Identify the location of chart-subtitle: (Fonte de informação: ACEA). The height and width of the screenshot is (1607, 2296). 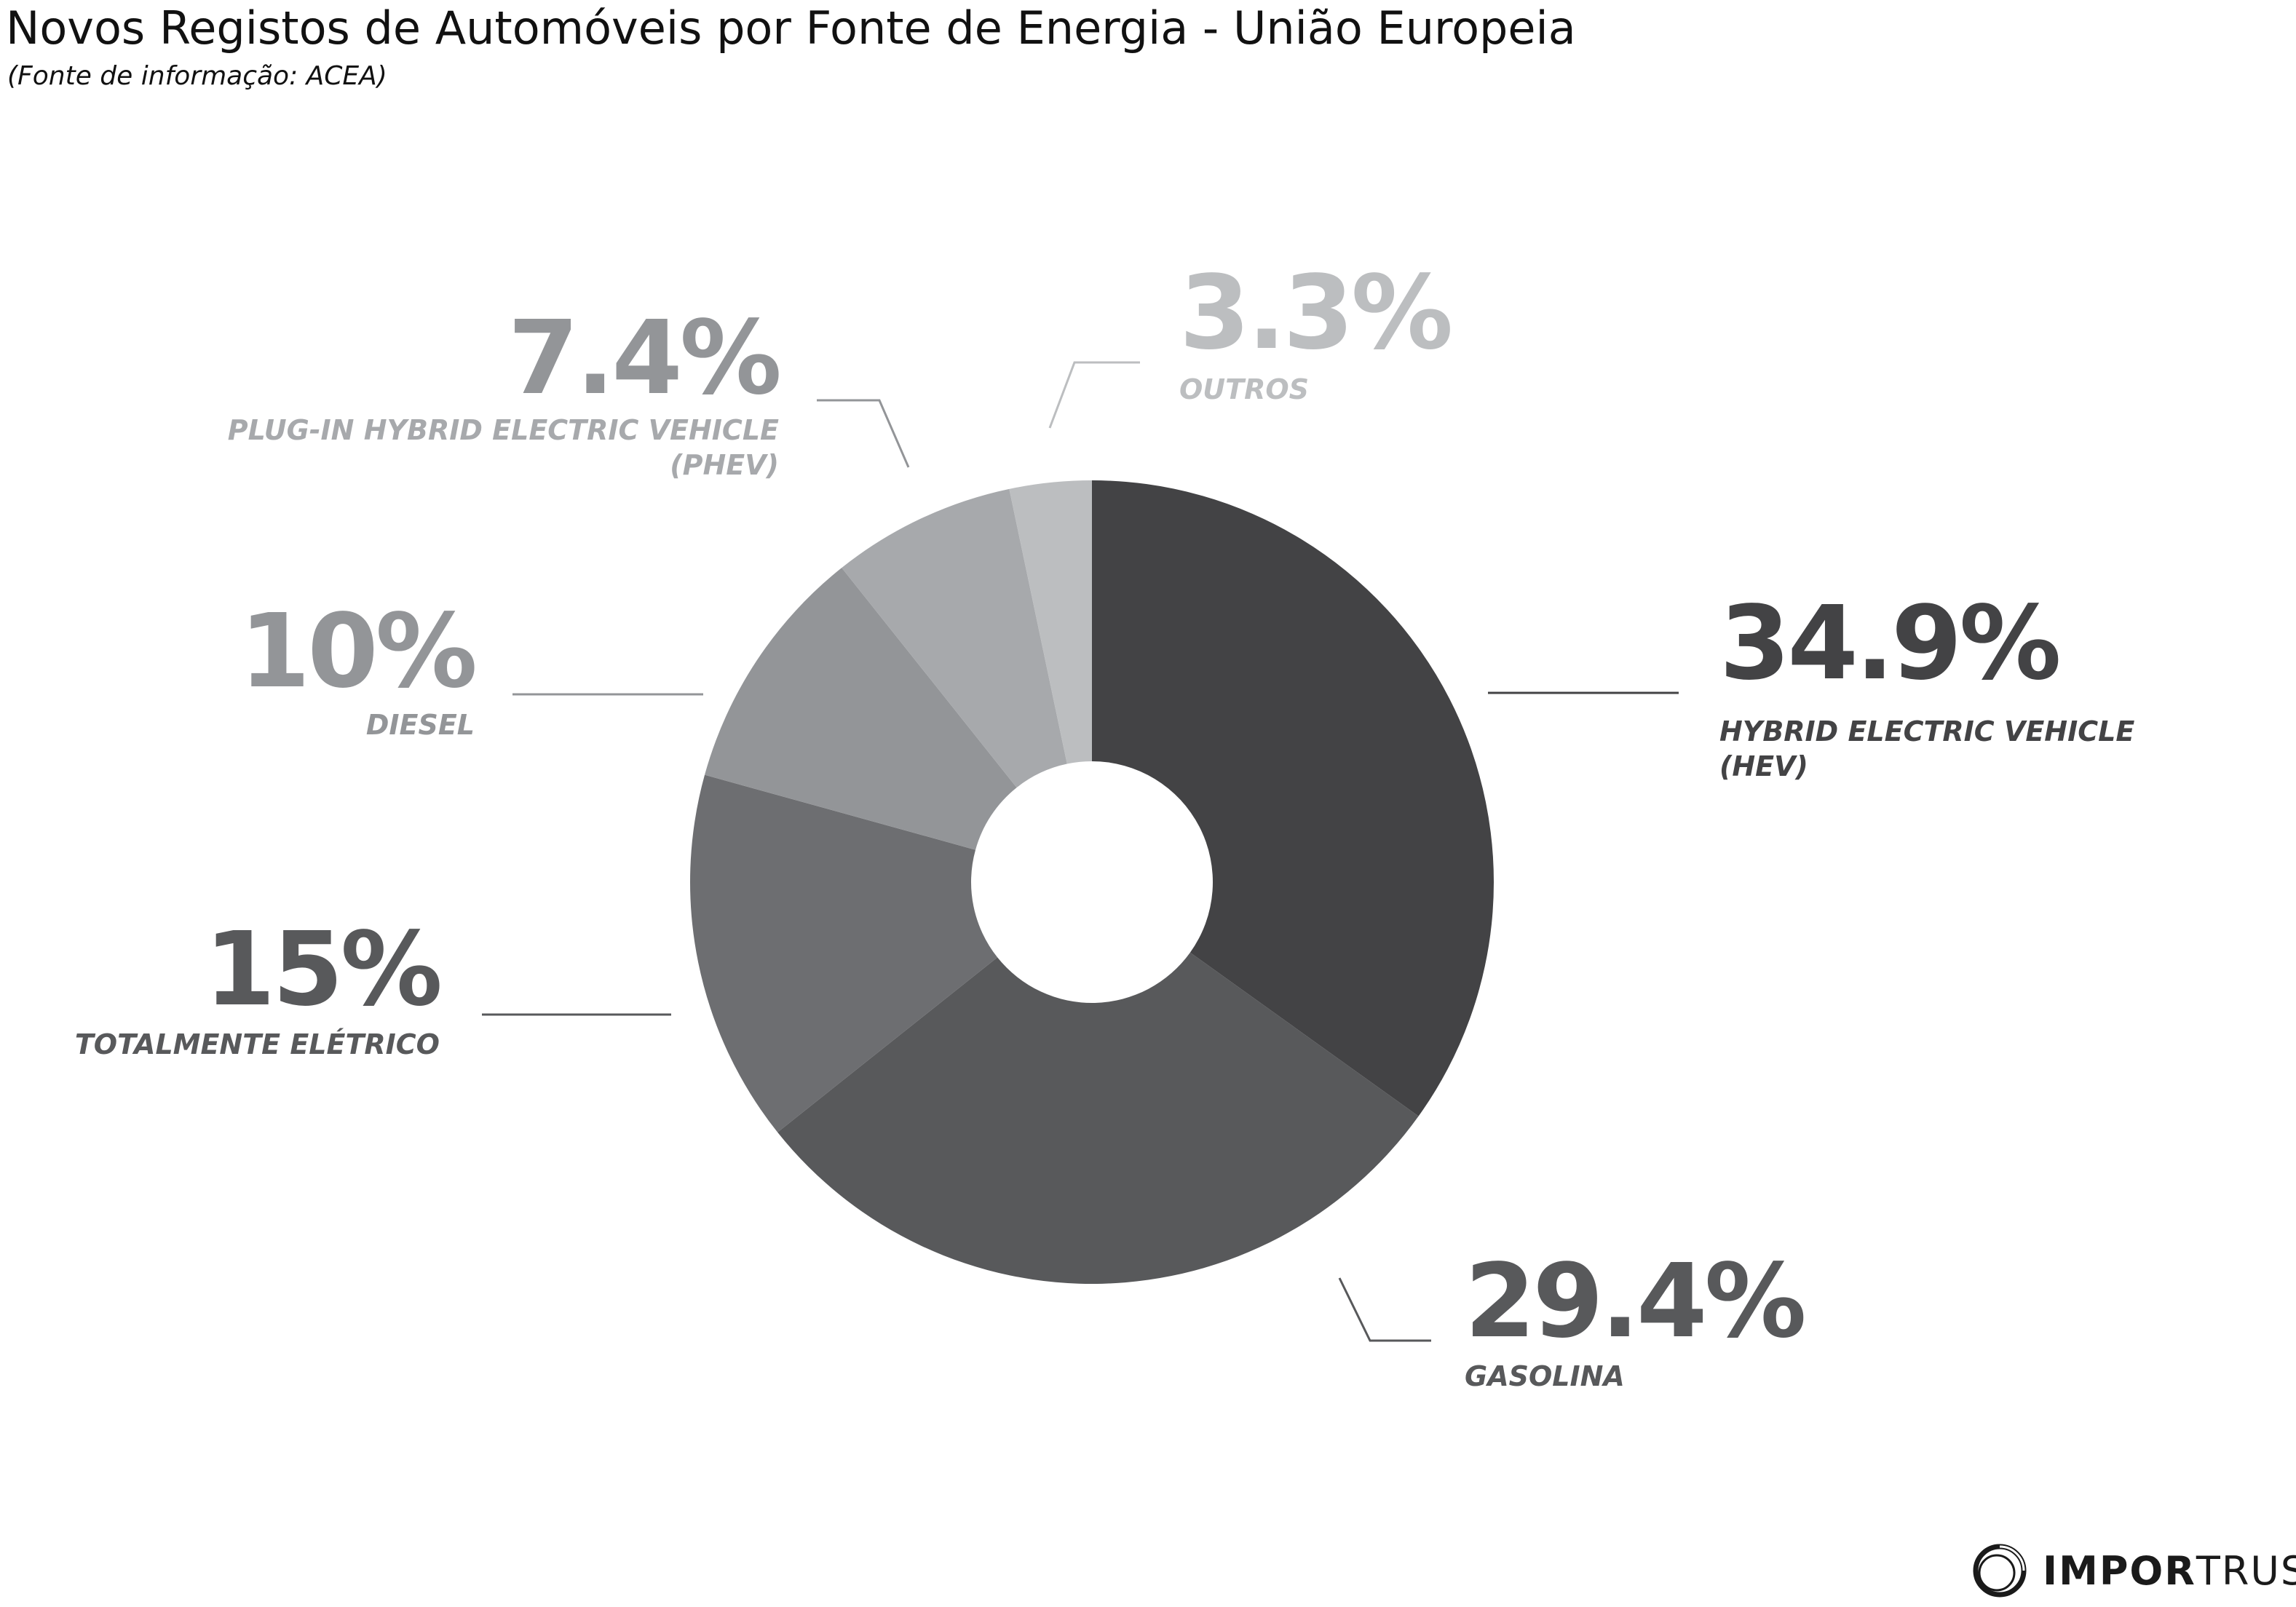
(197, 76).